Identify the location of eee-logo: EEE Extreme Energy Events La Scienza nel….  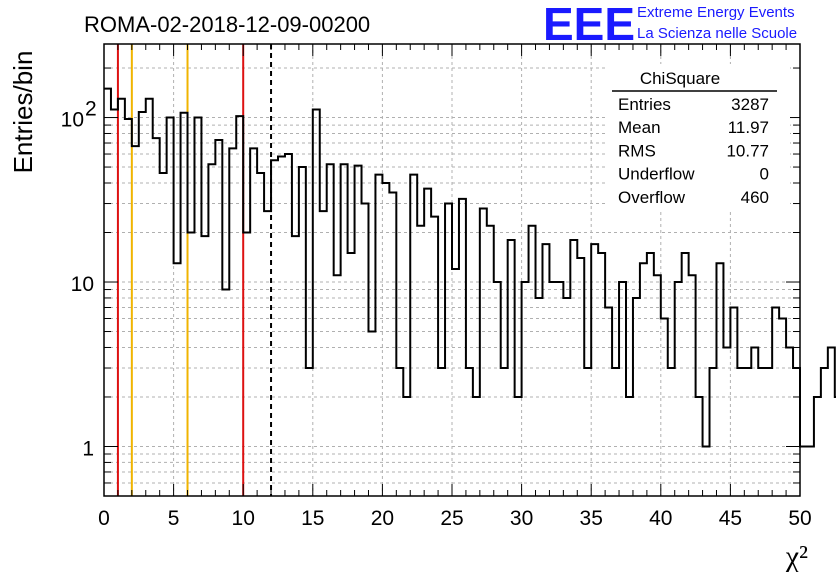
(670, 25).